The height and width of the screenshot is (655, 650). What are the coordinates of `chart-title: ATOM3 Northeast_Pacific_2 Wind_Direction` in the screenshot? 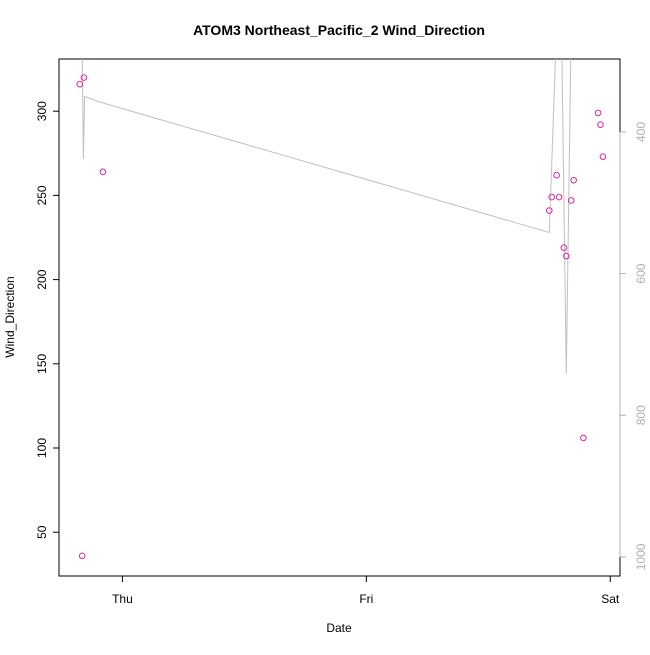 It's located at (339, 30).